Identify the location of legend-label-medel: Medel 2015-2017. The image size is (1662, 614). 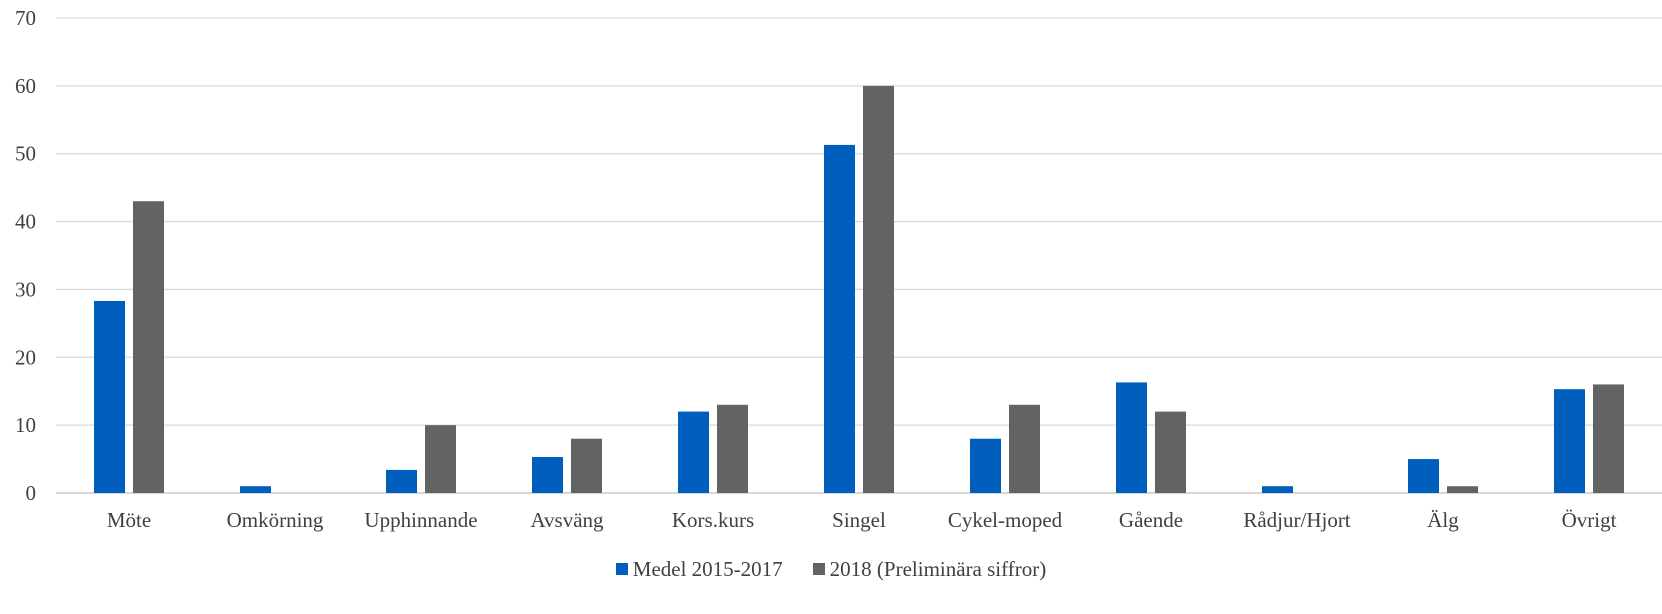
(707, 568).